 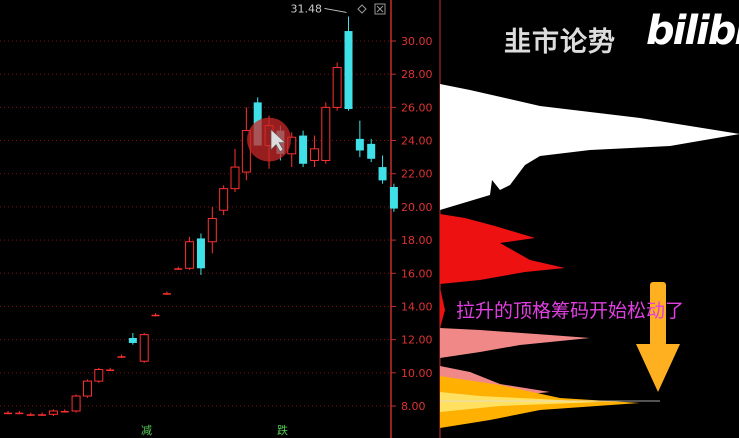 What do you see at coordinates (692, 31) in the screenshot?
I see `bilibili-logo: bilibili` at bounding box center [692, 31].